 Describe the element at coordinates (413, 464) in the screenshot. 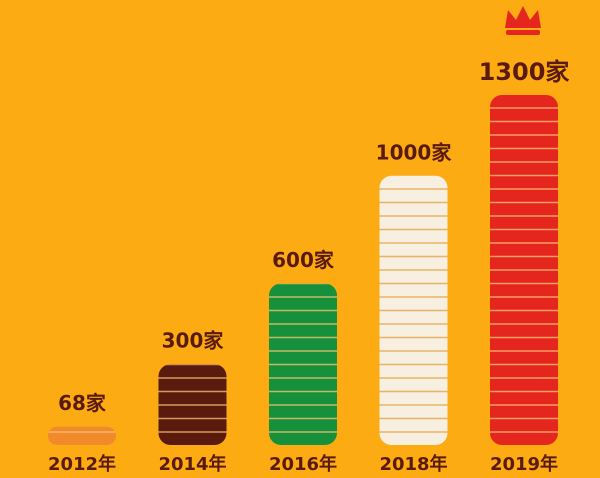

I see `x-tick-label: 2018年` at that location.